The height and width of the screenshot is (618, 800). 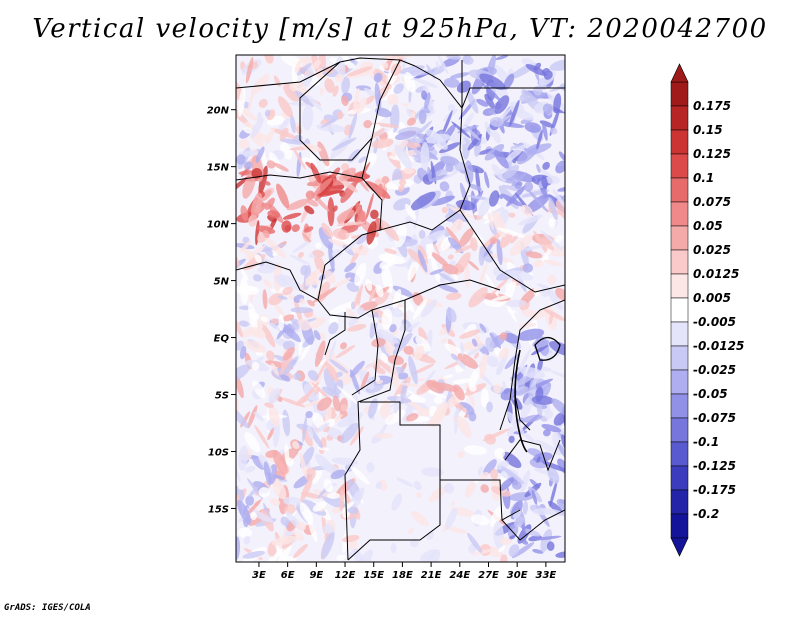 What do you see at coordinates (222, 339) in the screenshot?
I see `y-tick-label: EQ` at bounding box center [222, 339].